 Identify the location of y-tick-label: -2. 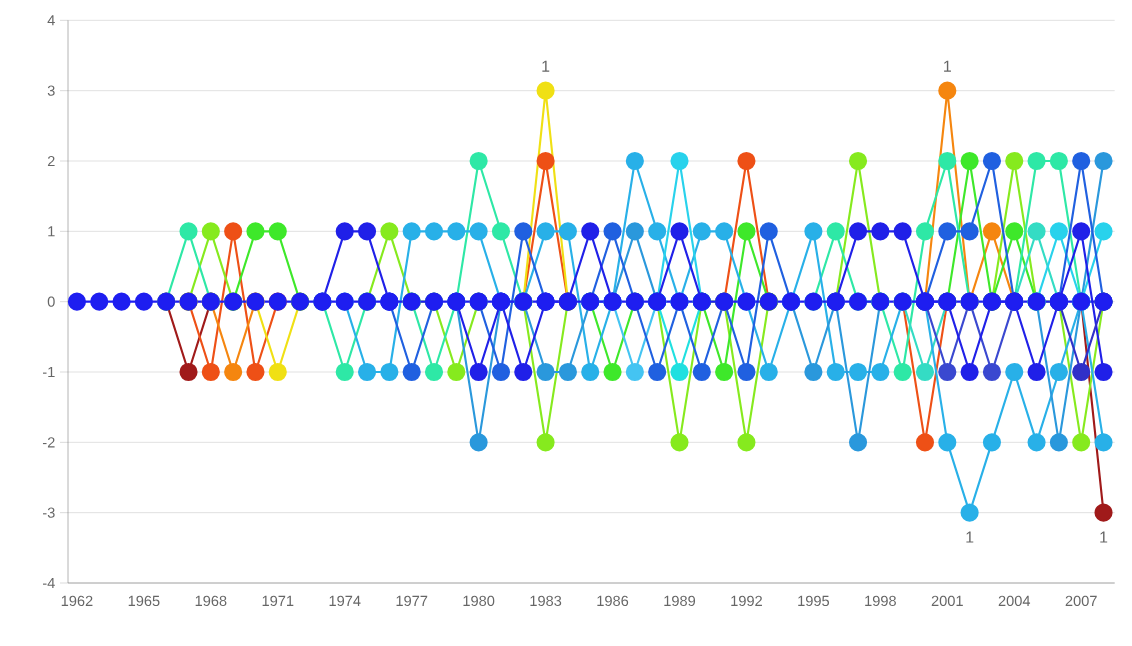
(48, 442).